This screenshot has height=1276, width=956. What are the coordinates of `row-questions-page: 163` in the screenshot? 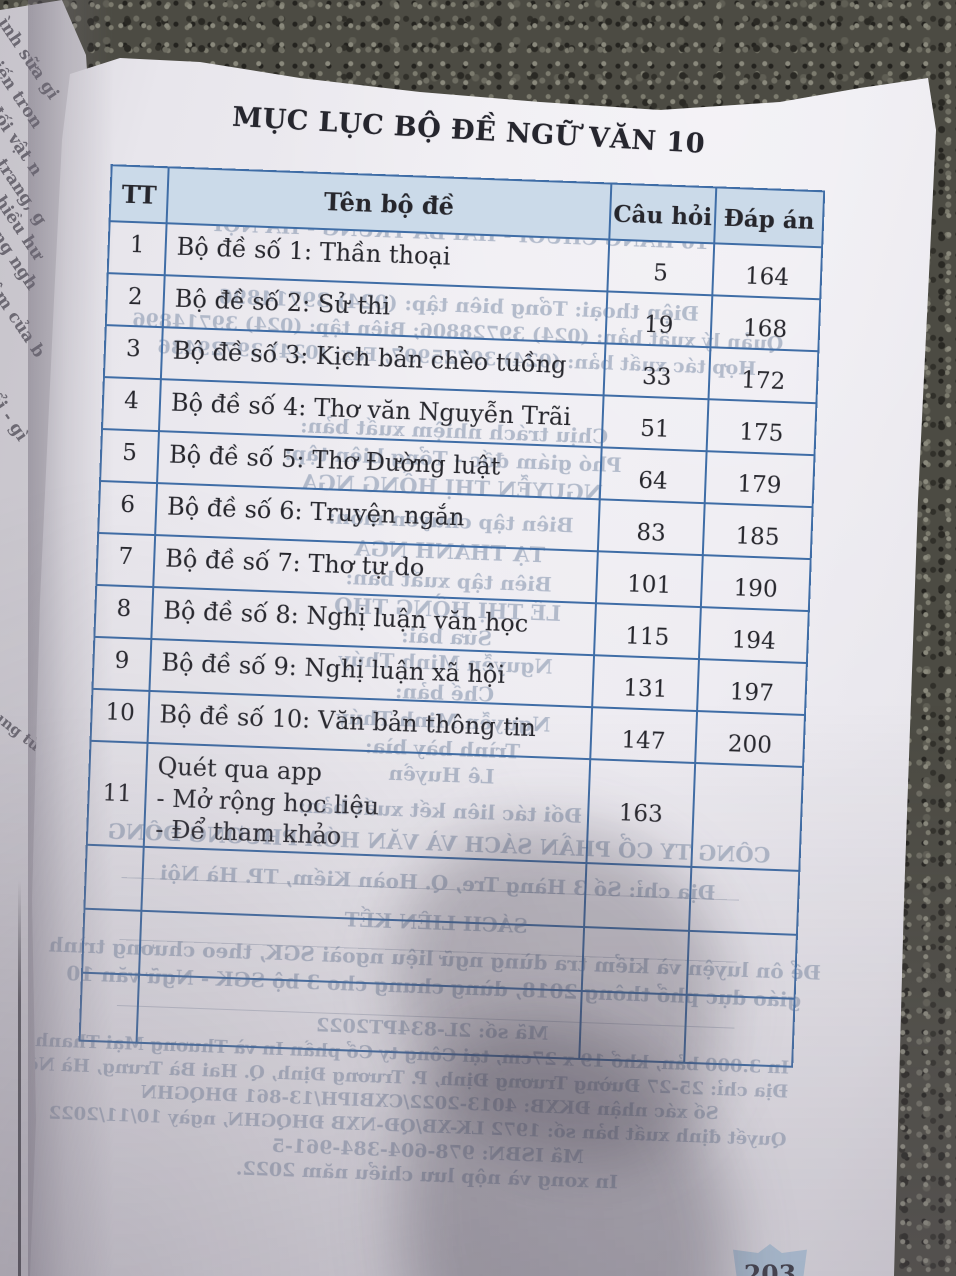 It's located at (641, 813).